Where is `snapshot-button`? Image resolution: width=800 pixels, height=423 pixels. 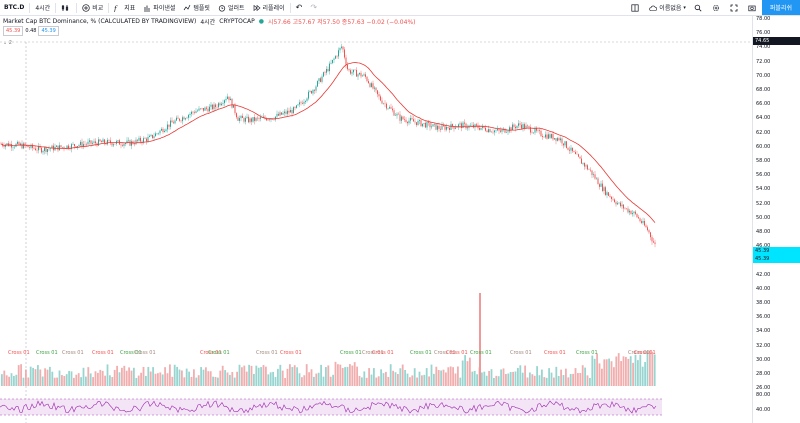
snapshot-button is located at coordinates (753, 7).